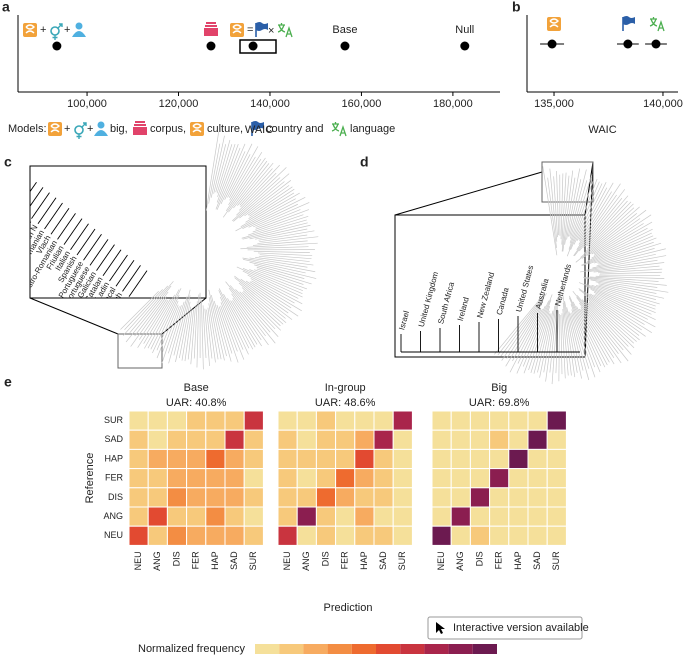 The width and height of the screenshot is (685, 656). I want to click on y-tick-label: NEU, so click(113, 535).